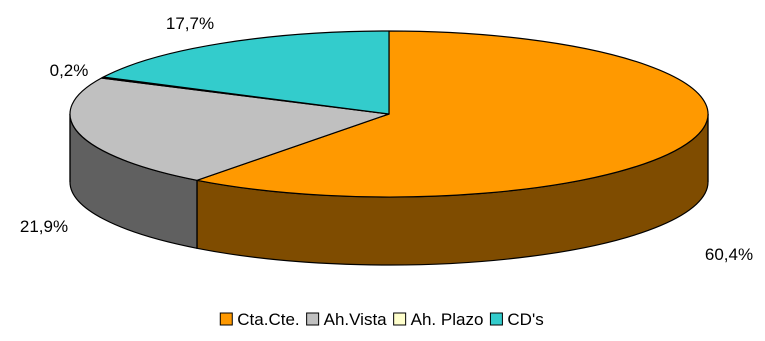  I want to click on legend-item-ah-vista: Ah.Vista, so click(347, 319).